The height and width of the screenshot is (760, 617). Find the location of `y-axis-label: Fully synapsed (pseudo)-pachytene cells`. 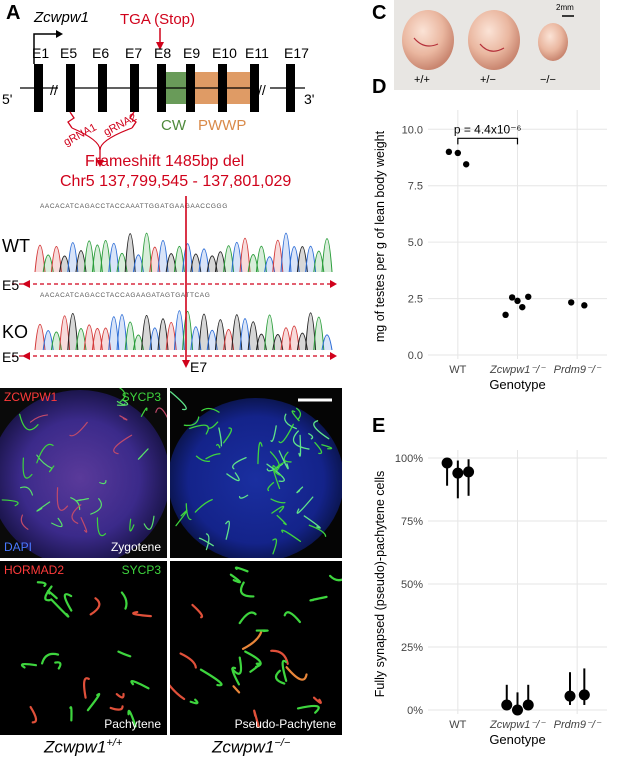

y-axis-label: Fully synapsed (pseudo)-pachytene cells is located at coordinates (380, 584).